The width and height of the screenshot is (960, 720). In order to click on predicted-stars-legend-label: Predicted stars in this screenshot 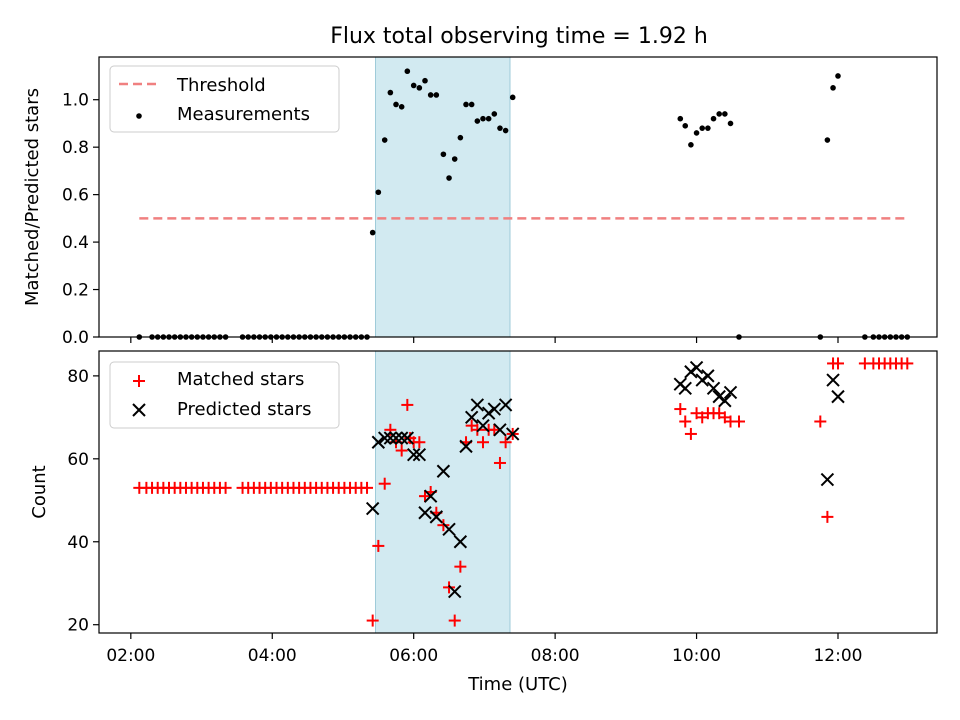, I will do `click(244, 409)`.